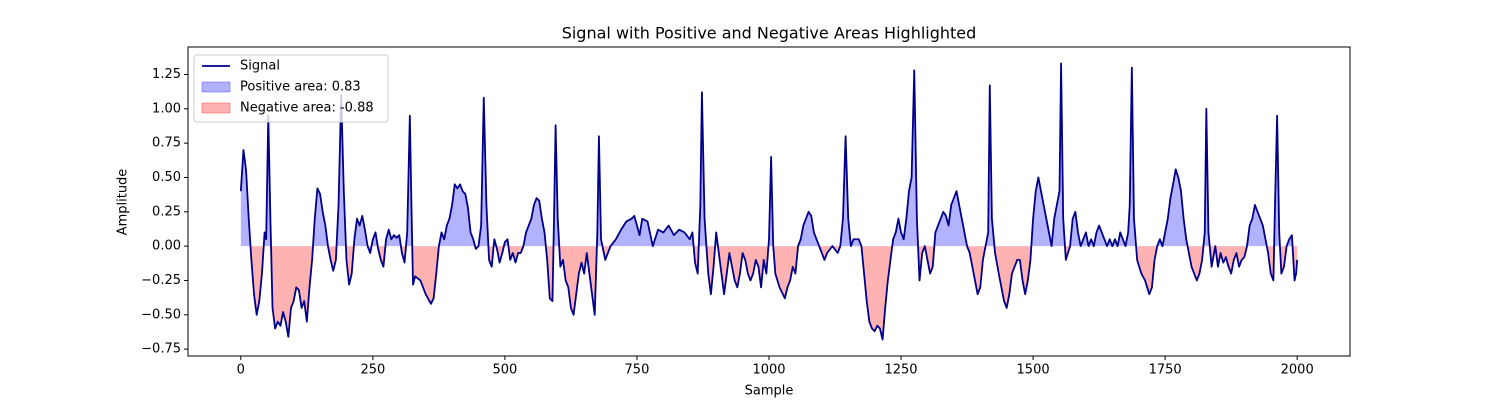 Image resolution: width=1500 pixels, height=404 pixels. What do you see at coordinates (166, 108) in the screenshot?
I see `y-tick-label: 1.00` at bounding box center [166, 108].